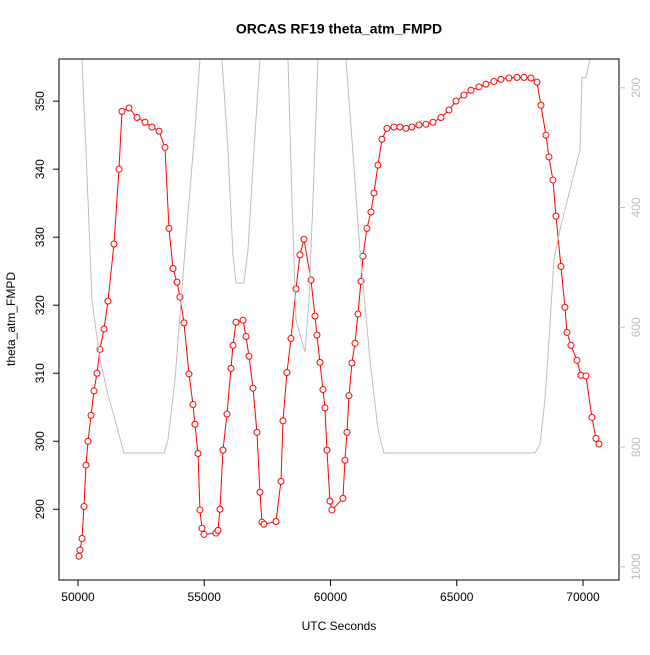 The height and width of the screenshot is (655, 650). I want to click on y2-tick-label: 800, so click(636, 447).